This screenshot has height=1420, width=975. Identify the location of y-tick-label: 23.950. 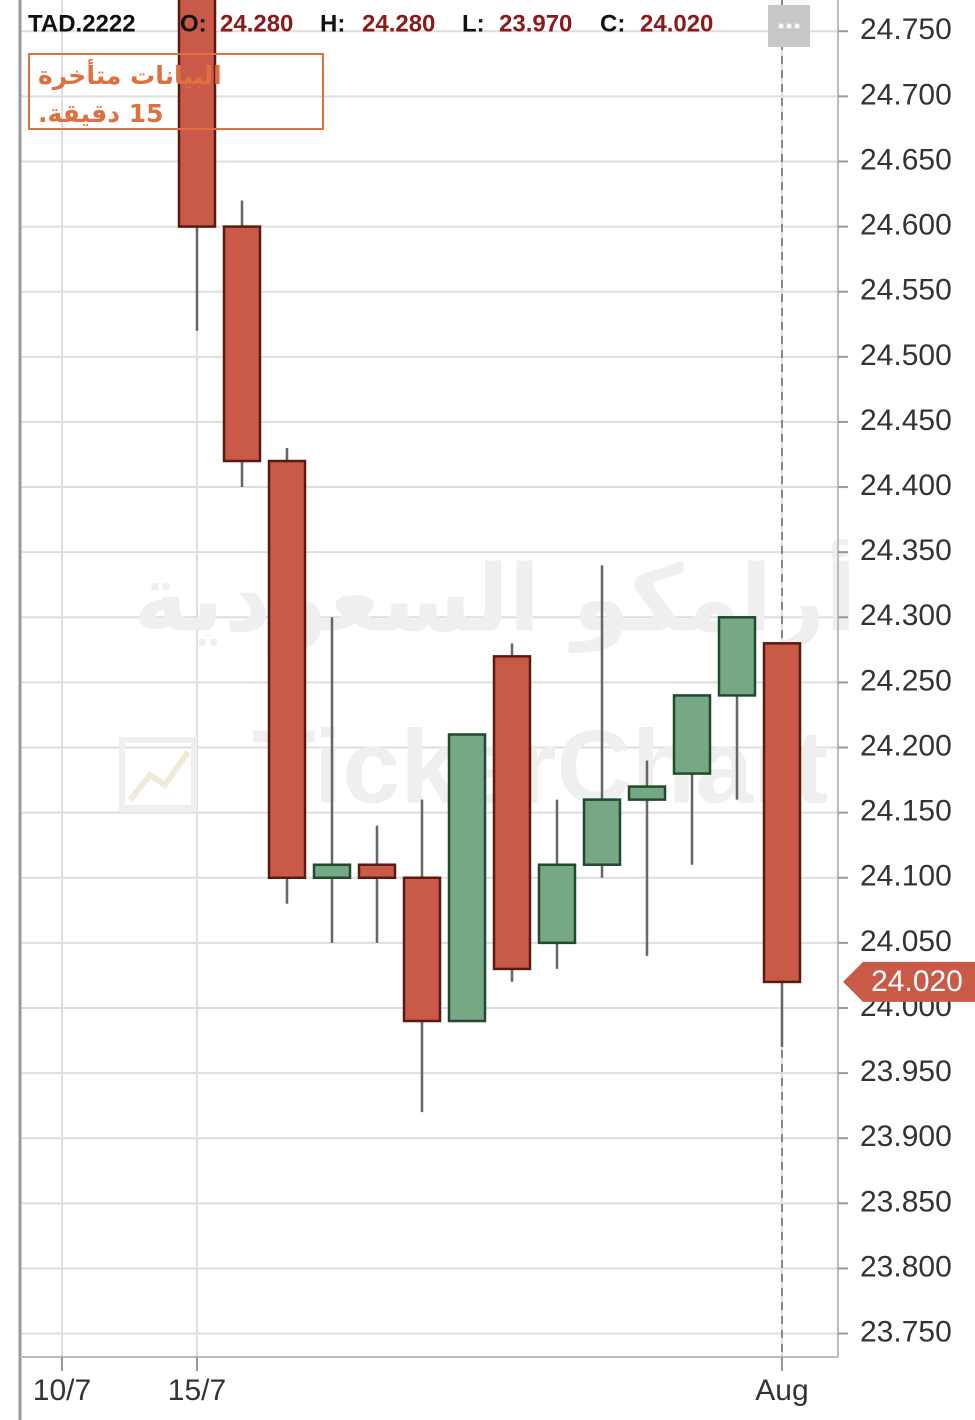
(906, 1071).